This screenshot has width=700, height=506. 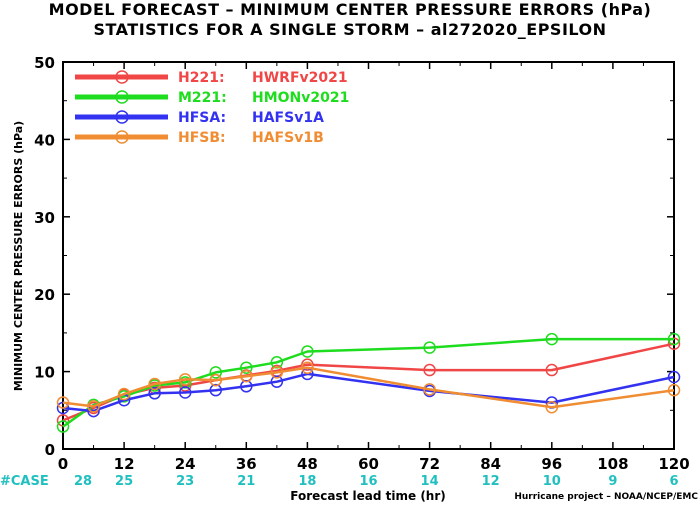 I want to click on x-tick-label: 84, so click(x=490, y=464).